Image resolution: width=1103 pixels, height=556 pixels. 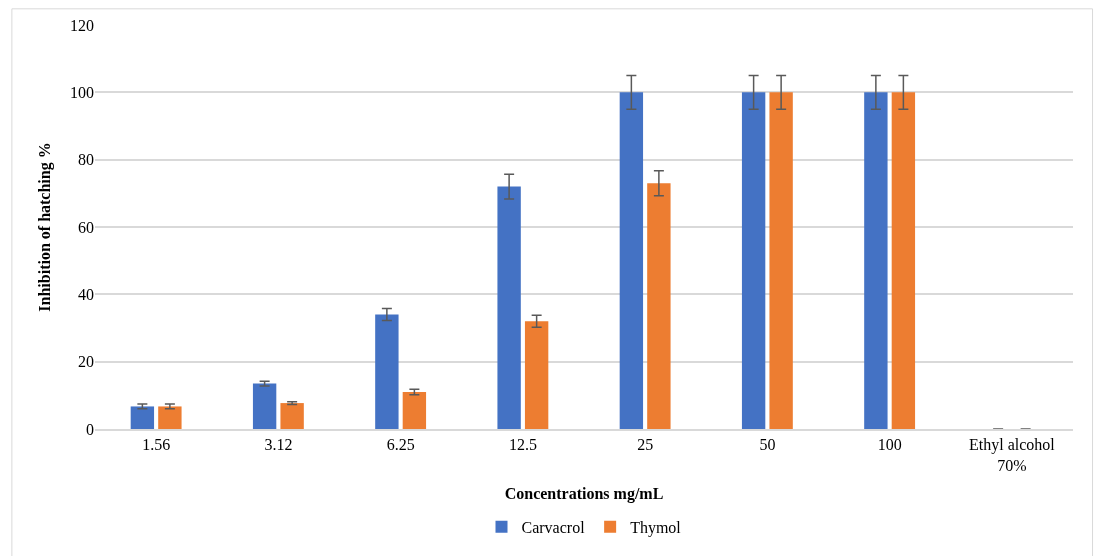 What do you see at coordinates (1012, 454) in the screenshot?
I see `x-tick-label: Ethyl alcohol 70%` at bounding box center [1012, 454].